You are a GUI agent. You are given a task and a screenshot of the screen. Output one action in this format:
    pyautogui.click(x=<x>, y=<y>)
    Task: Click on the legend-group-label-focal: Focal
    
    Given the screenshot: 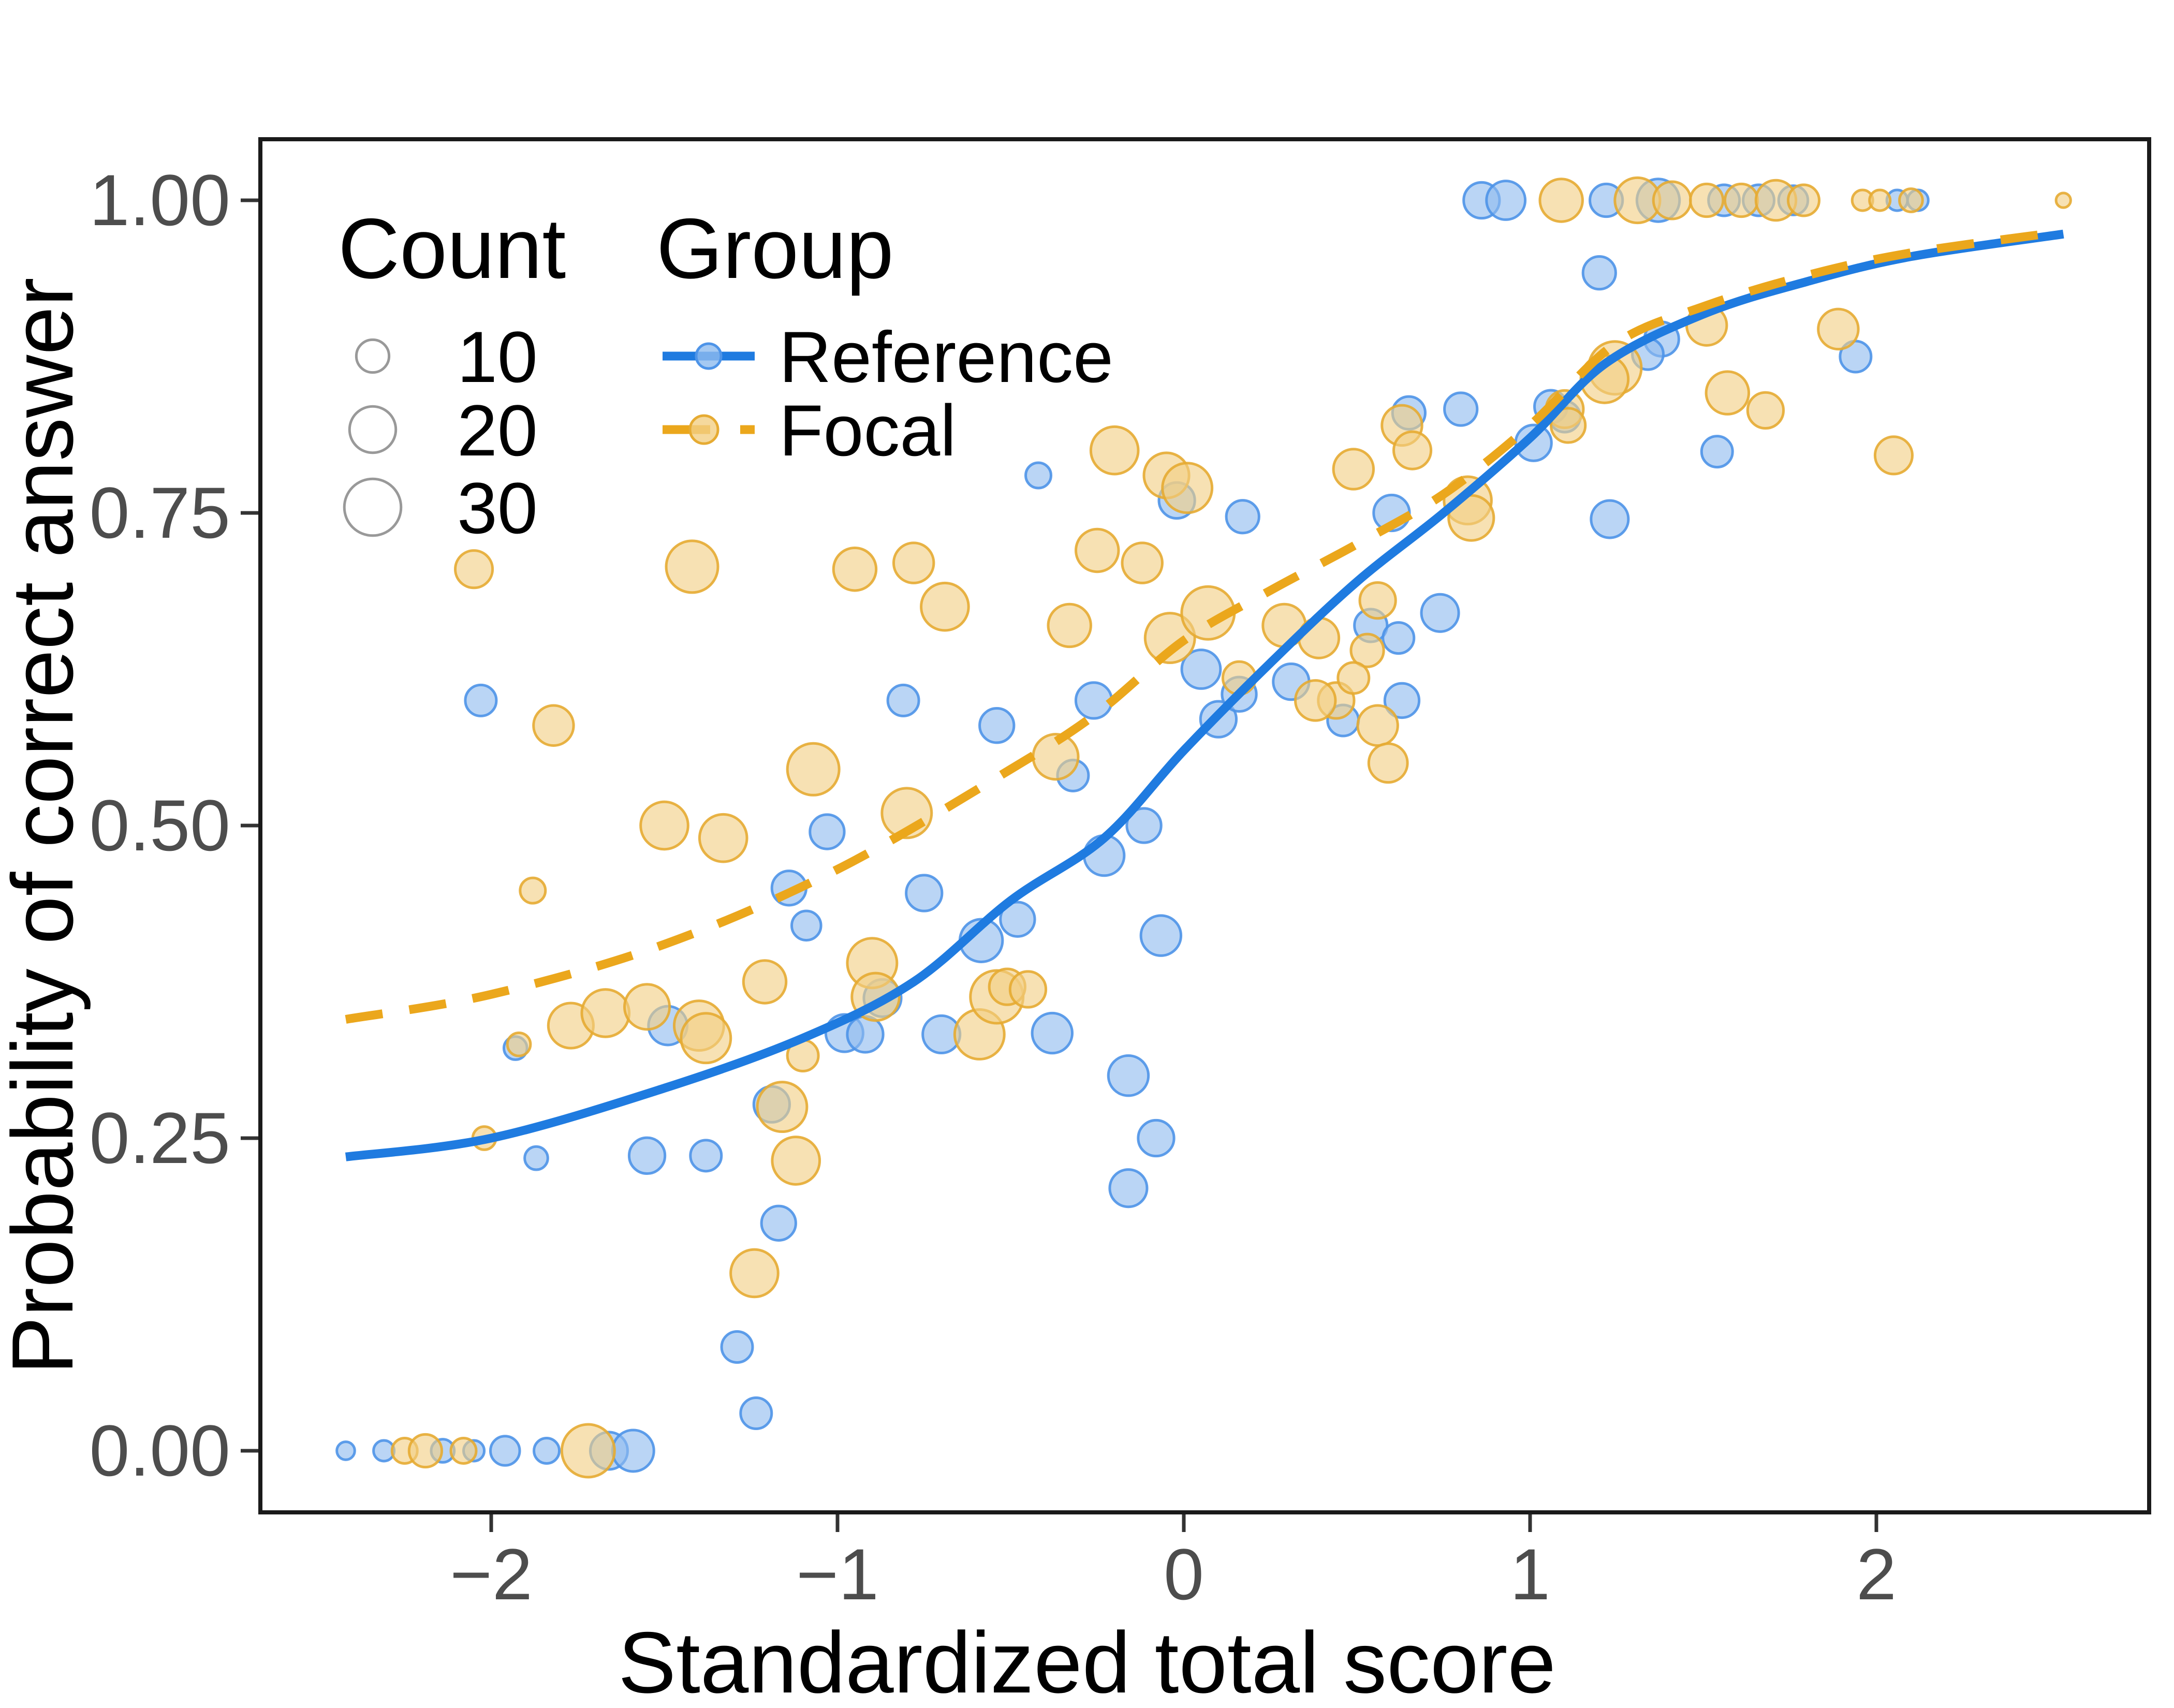 What is the action you would take?
    pyautogui.click(x=868, y=430)
    